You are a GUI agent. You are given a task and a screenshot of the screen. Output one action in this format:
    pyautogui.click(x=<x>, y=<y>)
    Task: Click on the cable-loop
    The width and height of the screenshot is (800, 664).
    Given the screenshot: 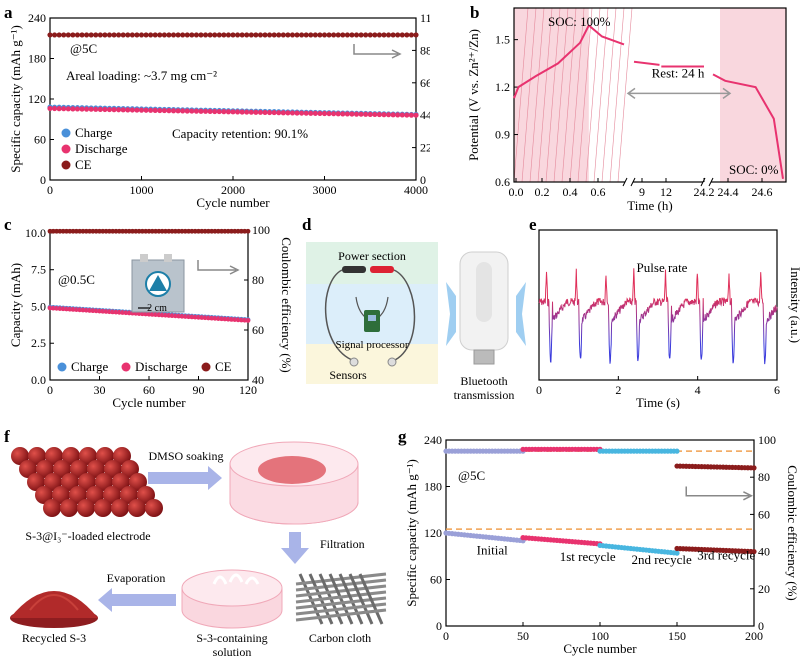 What is the action you would take?
    pyautogui.click(x=370, y=316)
    